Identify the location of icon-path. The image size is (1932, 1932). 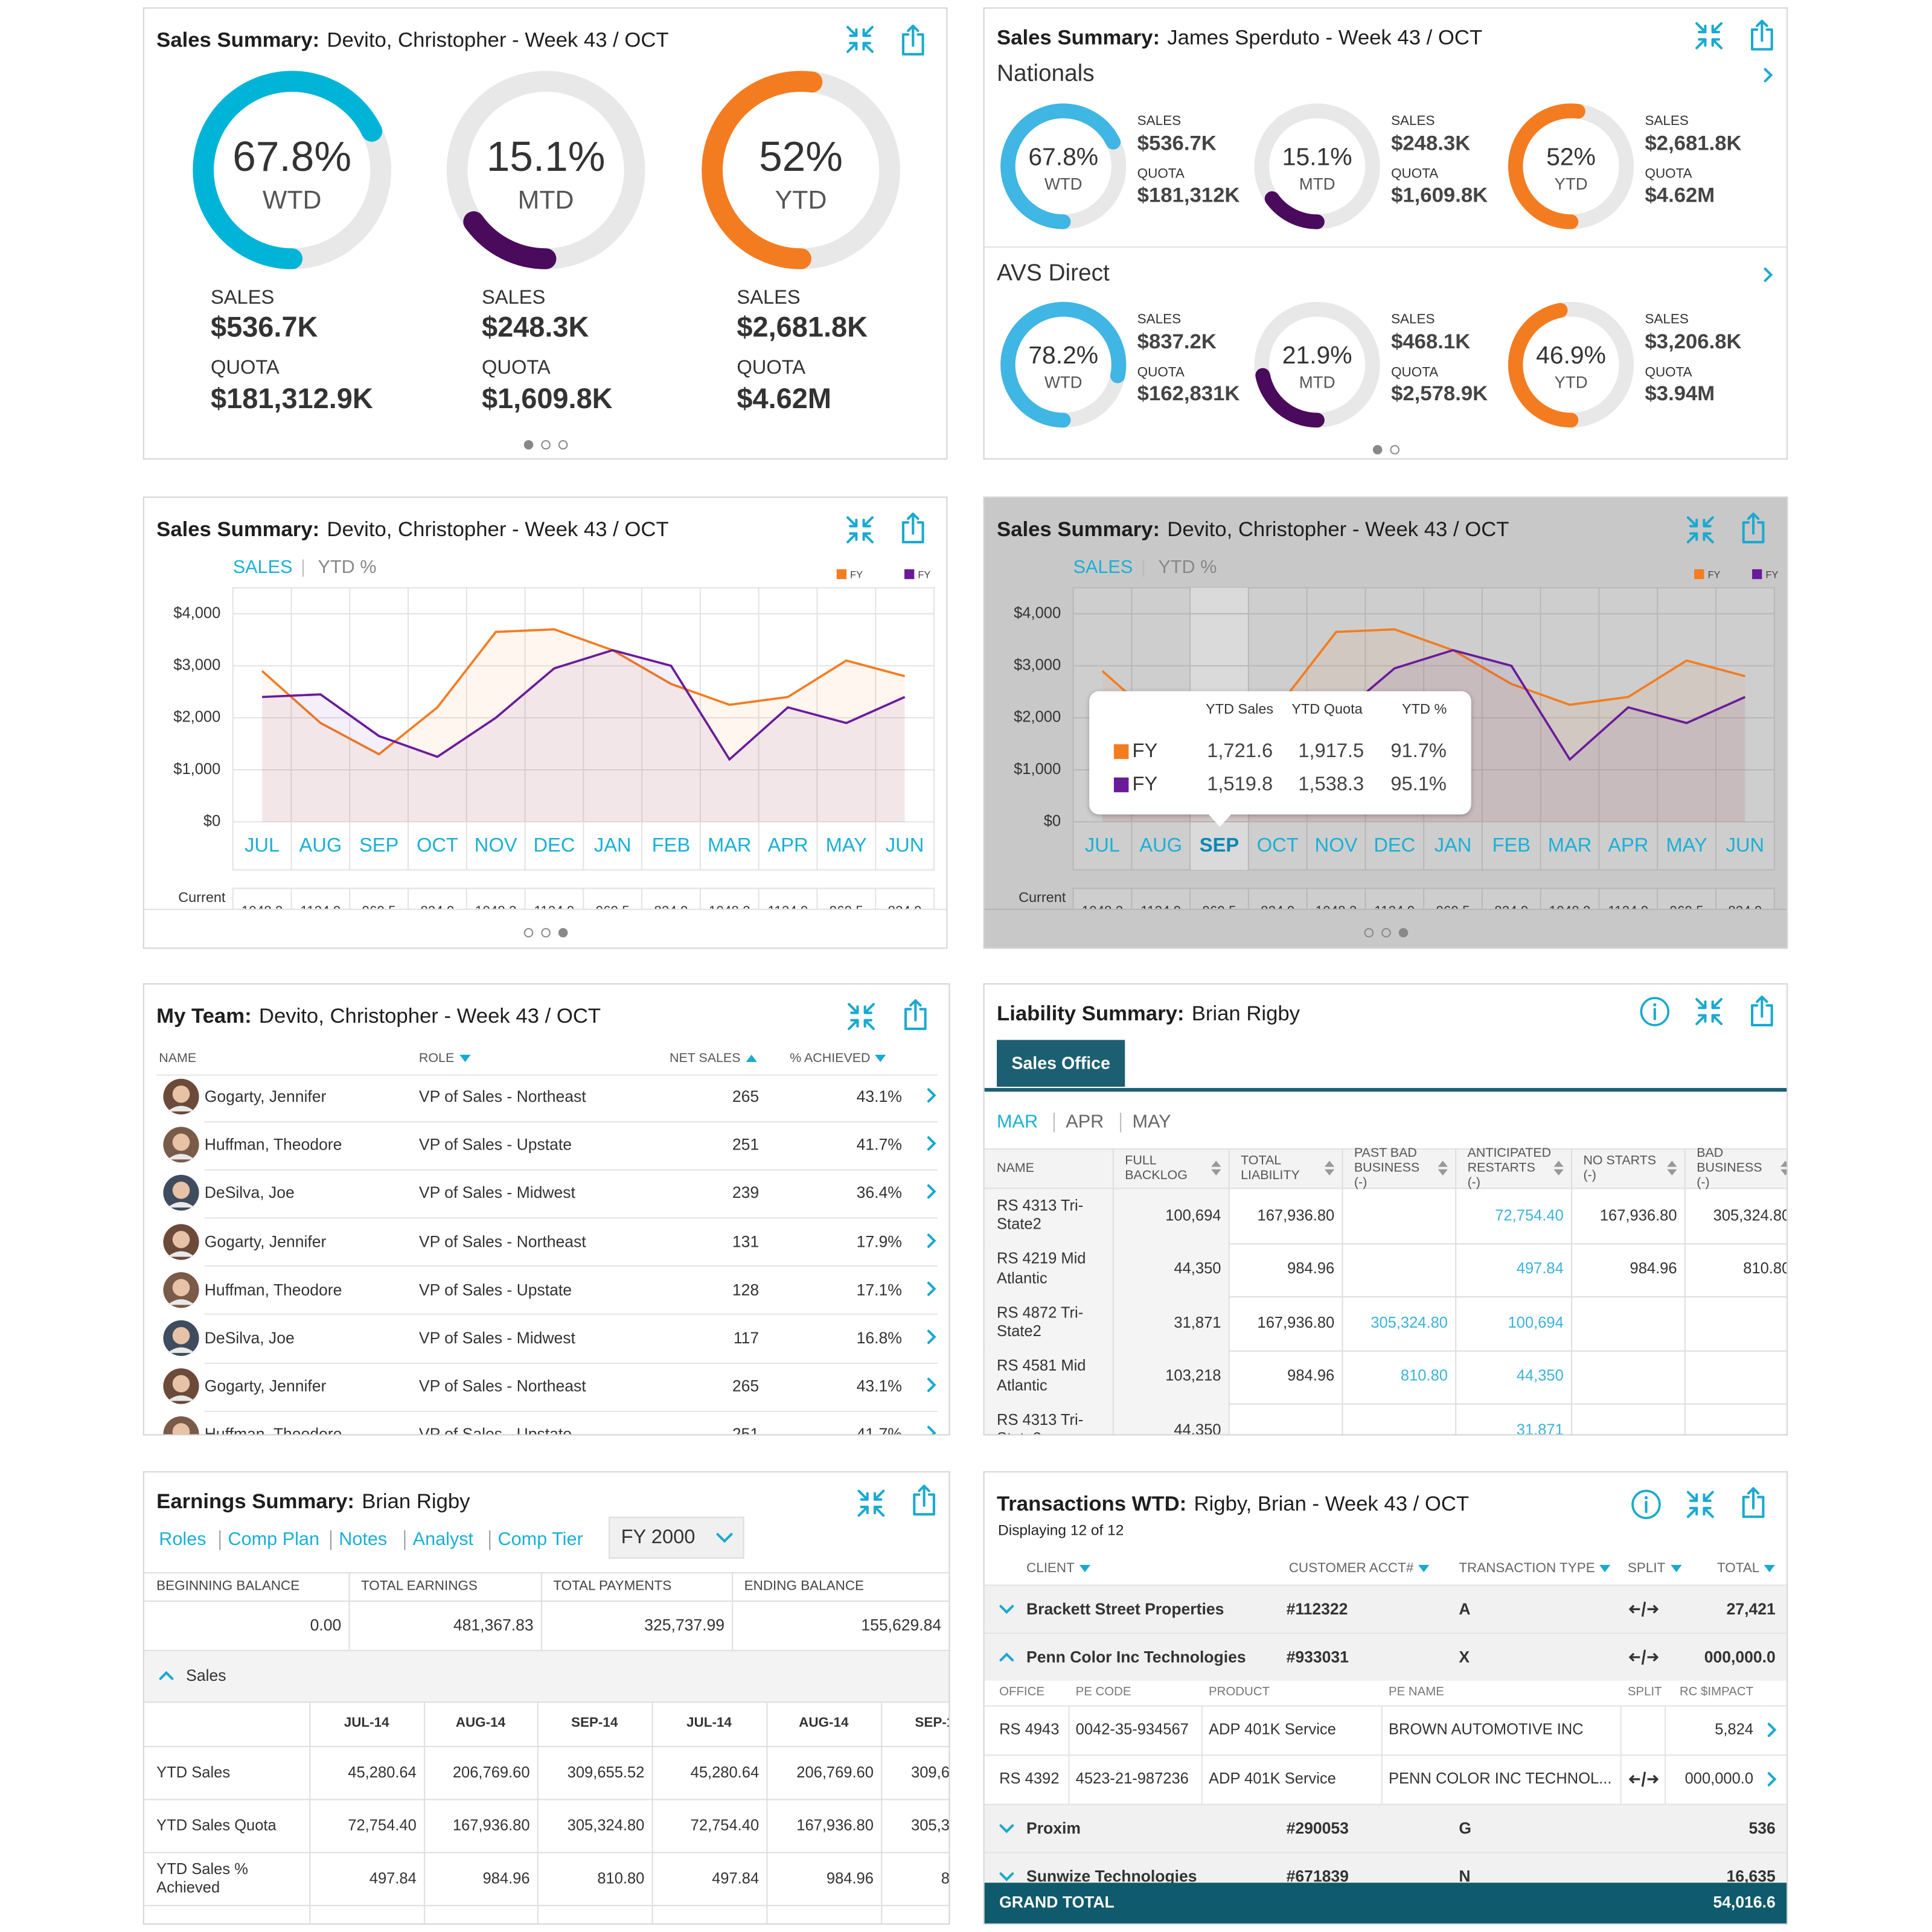
(860, 530).